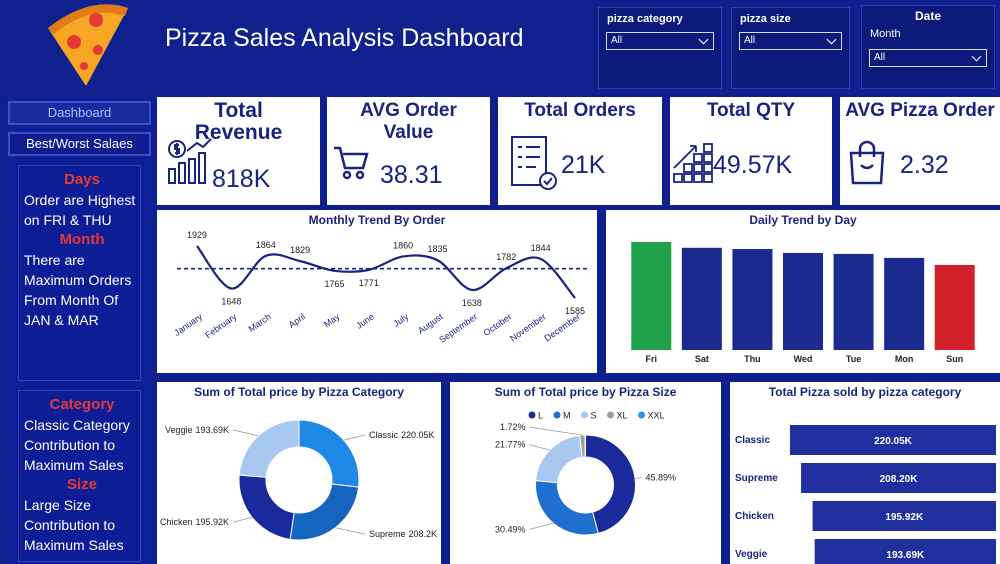 This screenshot has height=564, width=1000. I want to click on slice-value: 21.77%, so click(510, 445).